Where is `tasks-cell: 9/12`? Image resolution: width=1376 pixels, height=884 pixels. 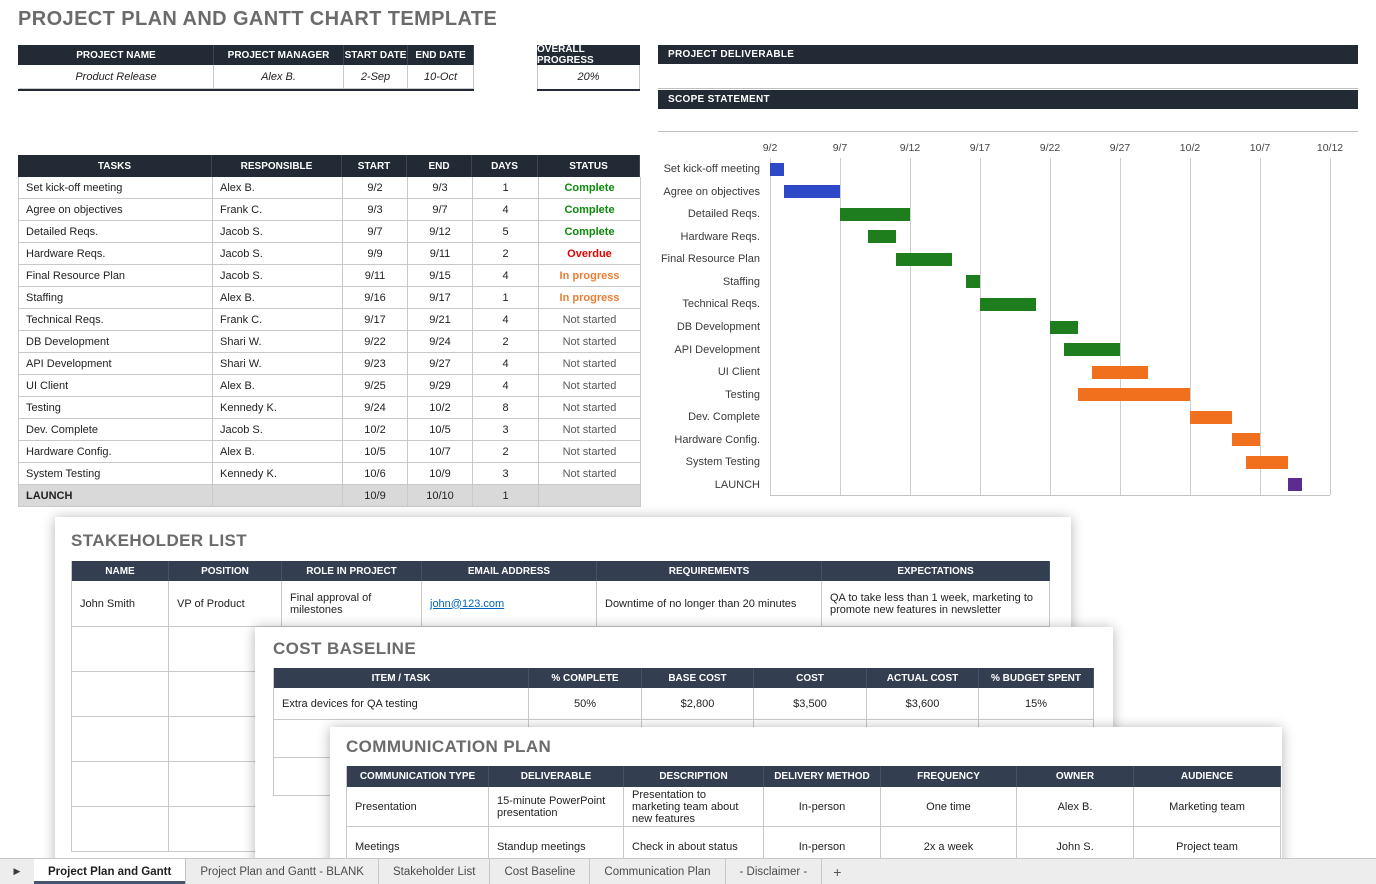
tasks-cell: 9/12 is located at coordinates (440, 232).